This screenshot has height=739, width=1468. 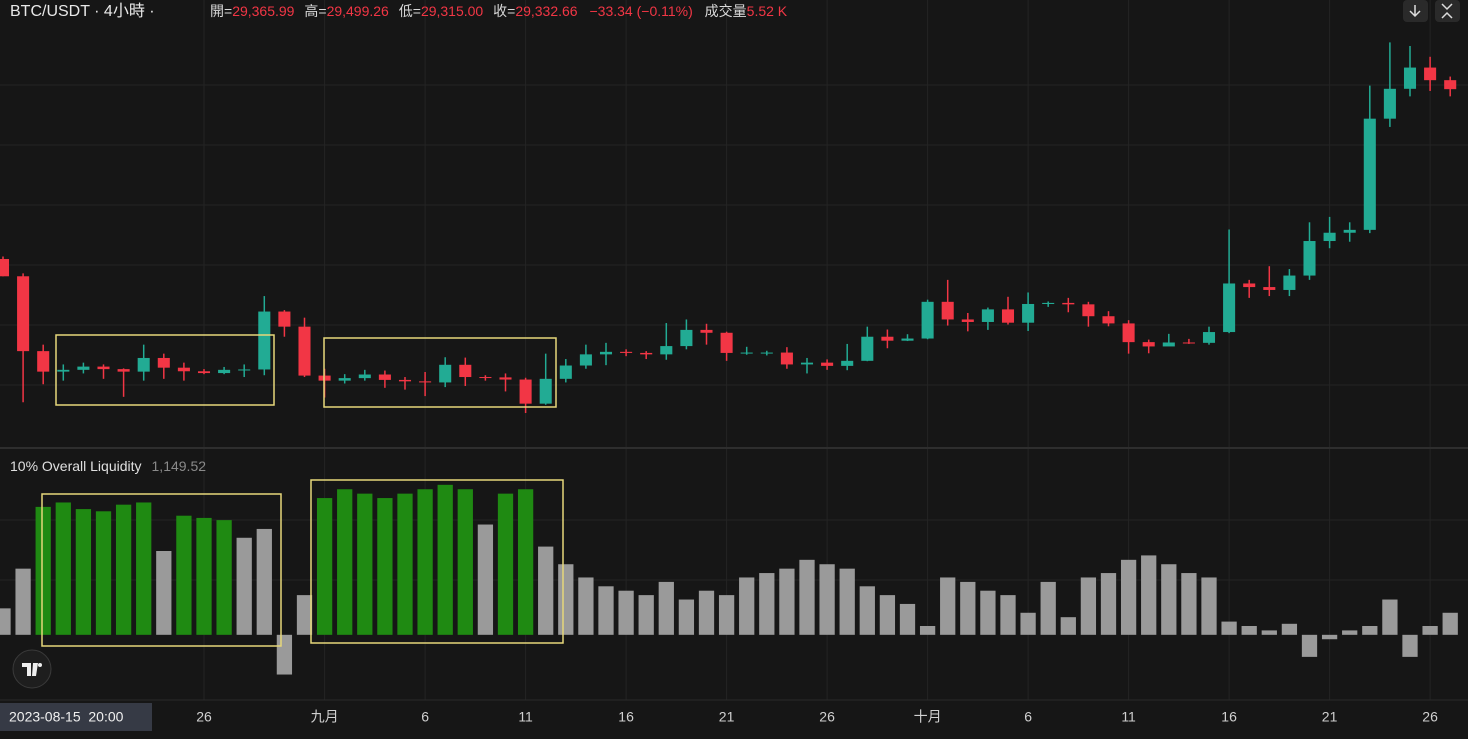 What do you see at coordinates (325, 717) in the screenshot?
I see `x-tick-label: 九月` at bounding box center [325, 717].